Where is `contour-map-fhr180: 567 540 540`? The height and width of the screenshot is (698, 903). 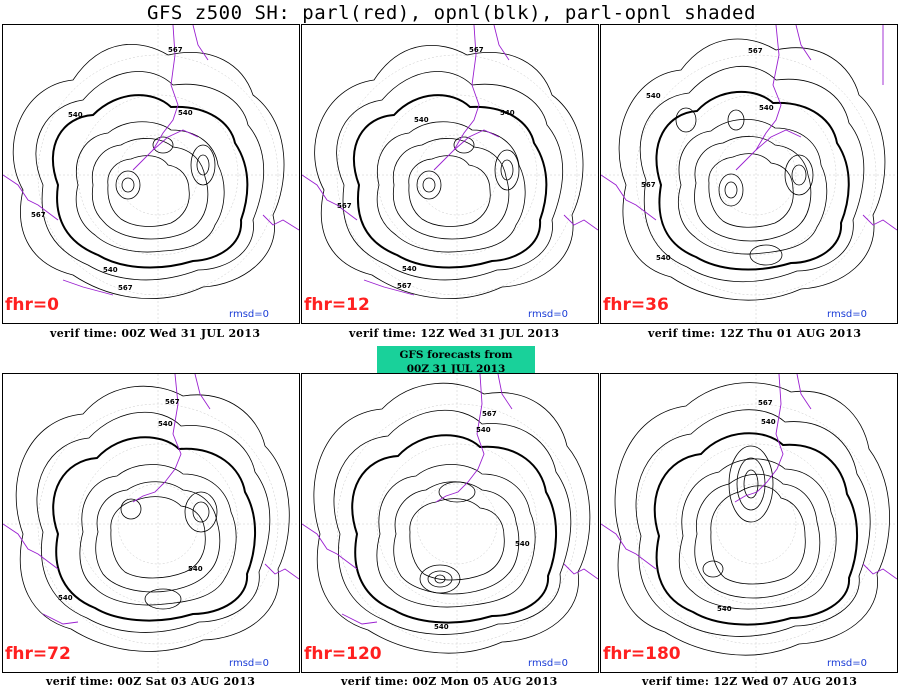
contour-map-fhr180: 567 540 540 is located at coordinates (749, 523).